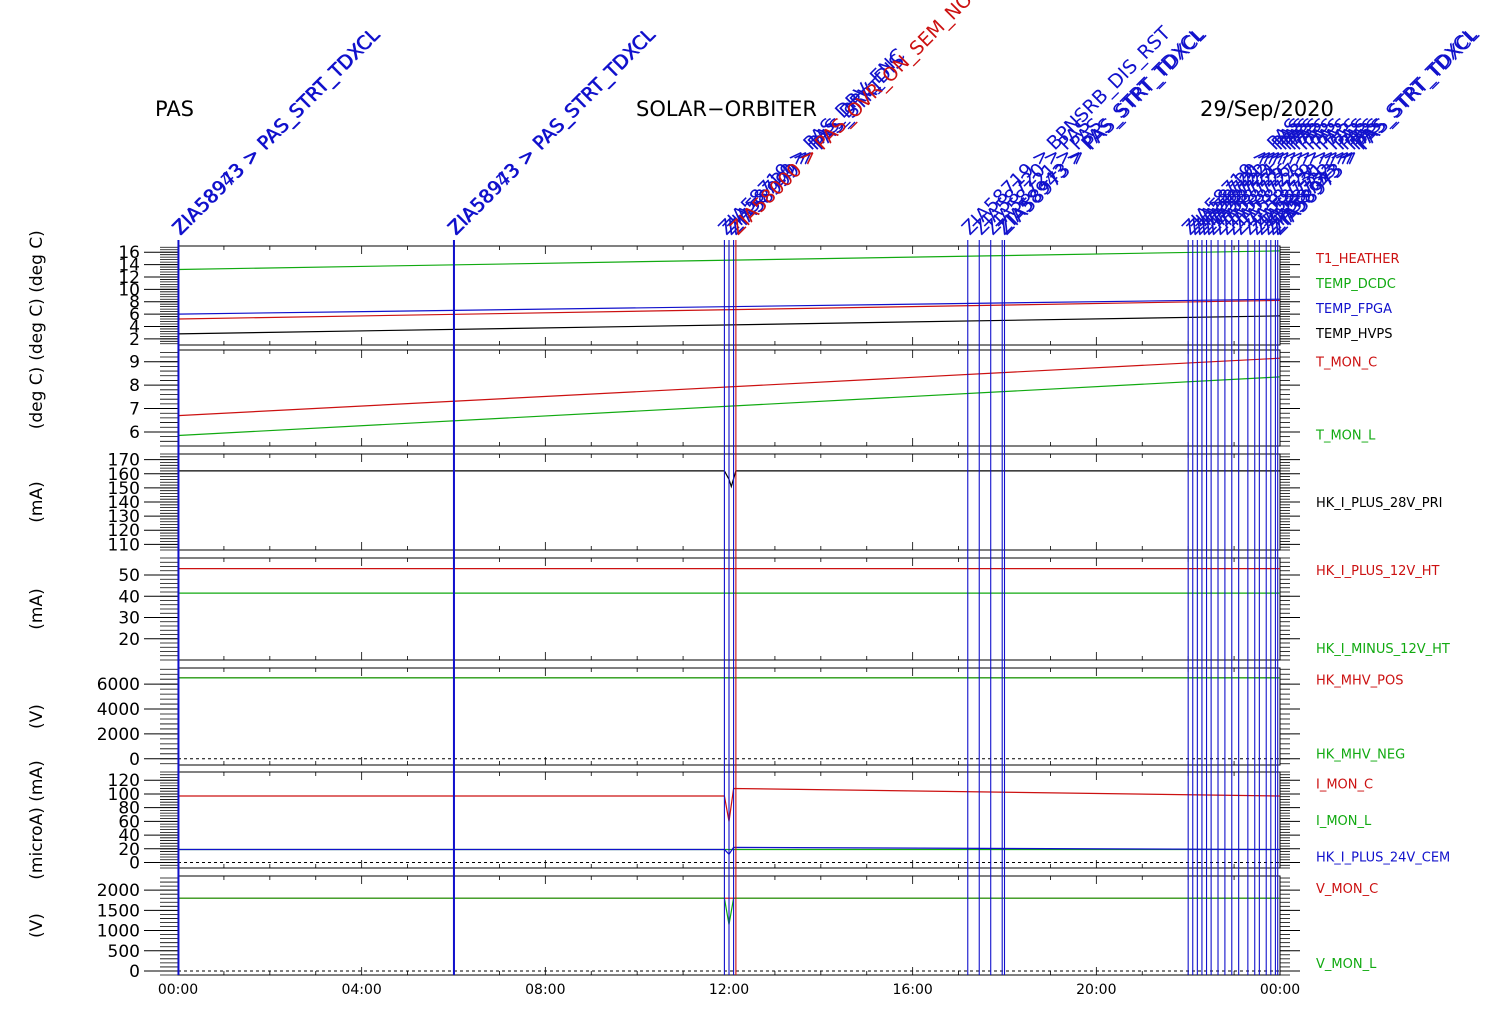  What do you see at coordinates (37, 819) in the screenshot?
I see `panel-unit-label: (microA) (mA)` at bounding box center [37, 819].